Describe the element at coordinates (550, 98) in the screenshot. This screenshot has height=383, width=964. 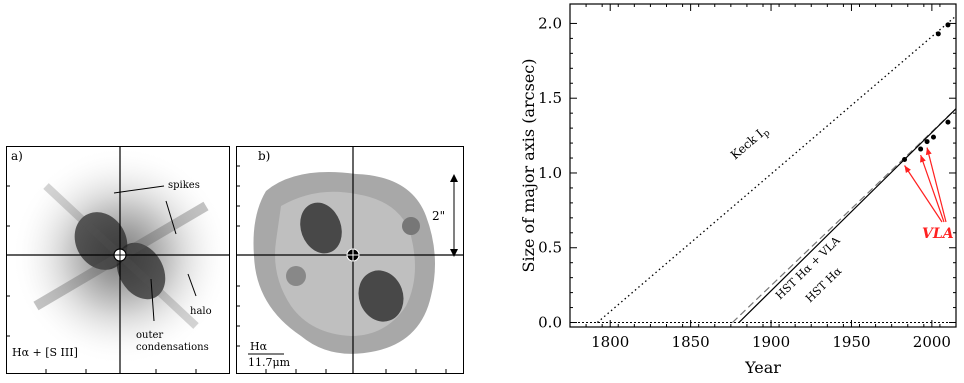
I see `y-tick-label: 1.5` at that location.